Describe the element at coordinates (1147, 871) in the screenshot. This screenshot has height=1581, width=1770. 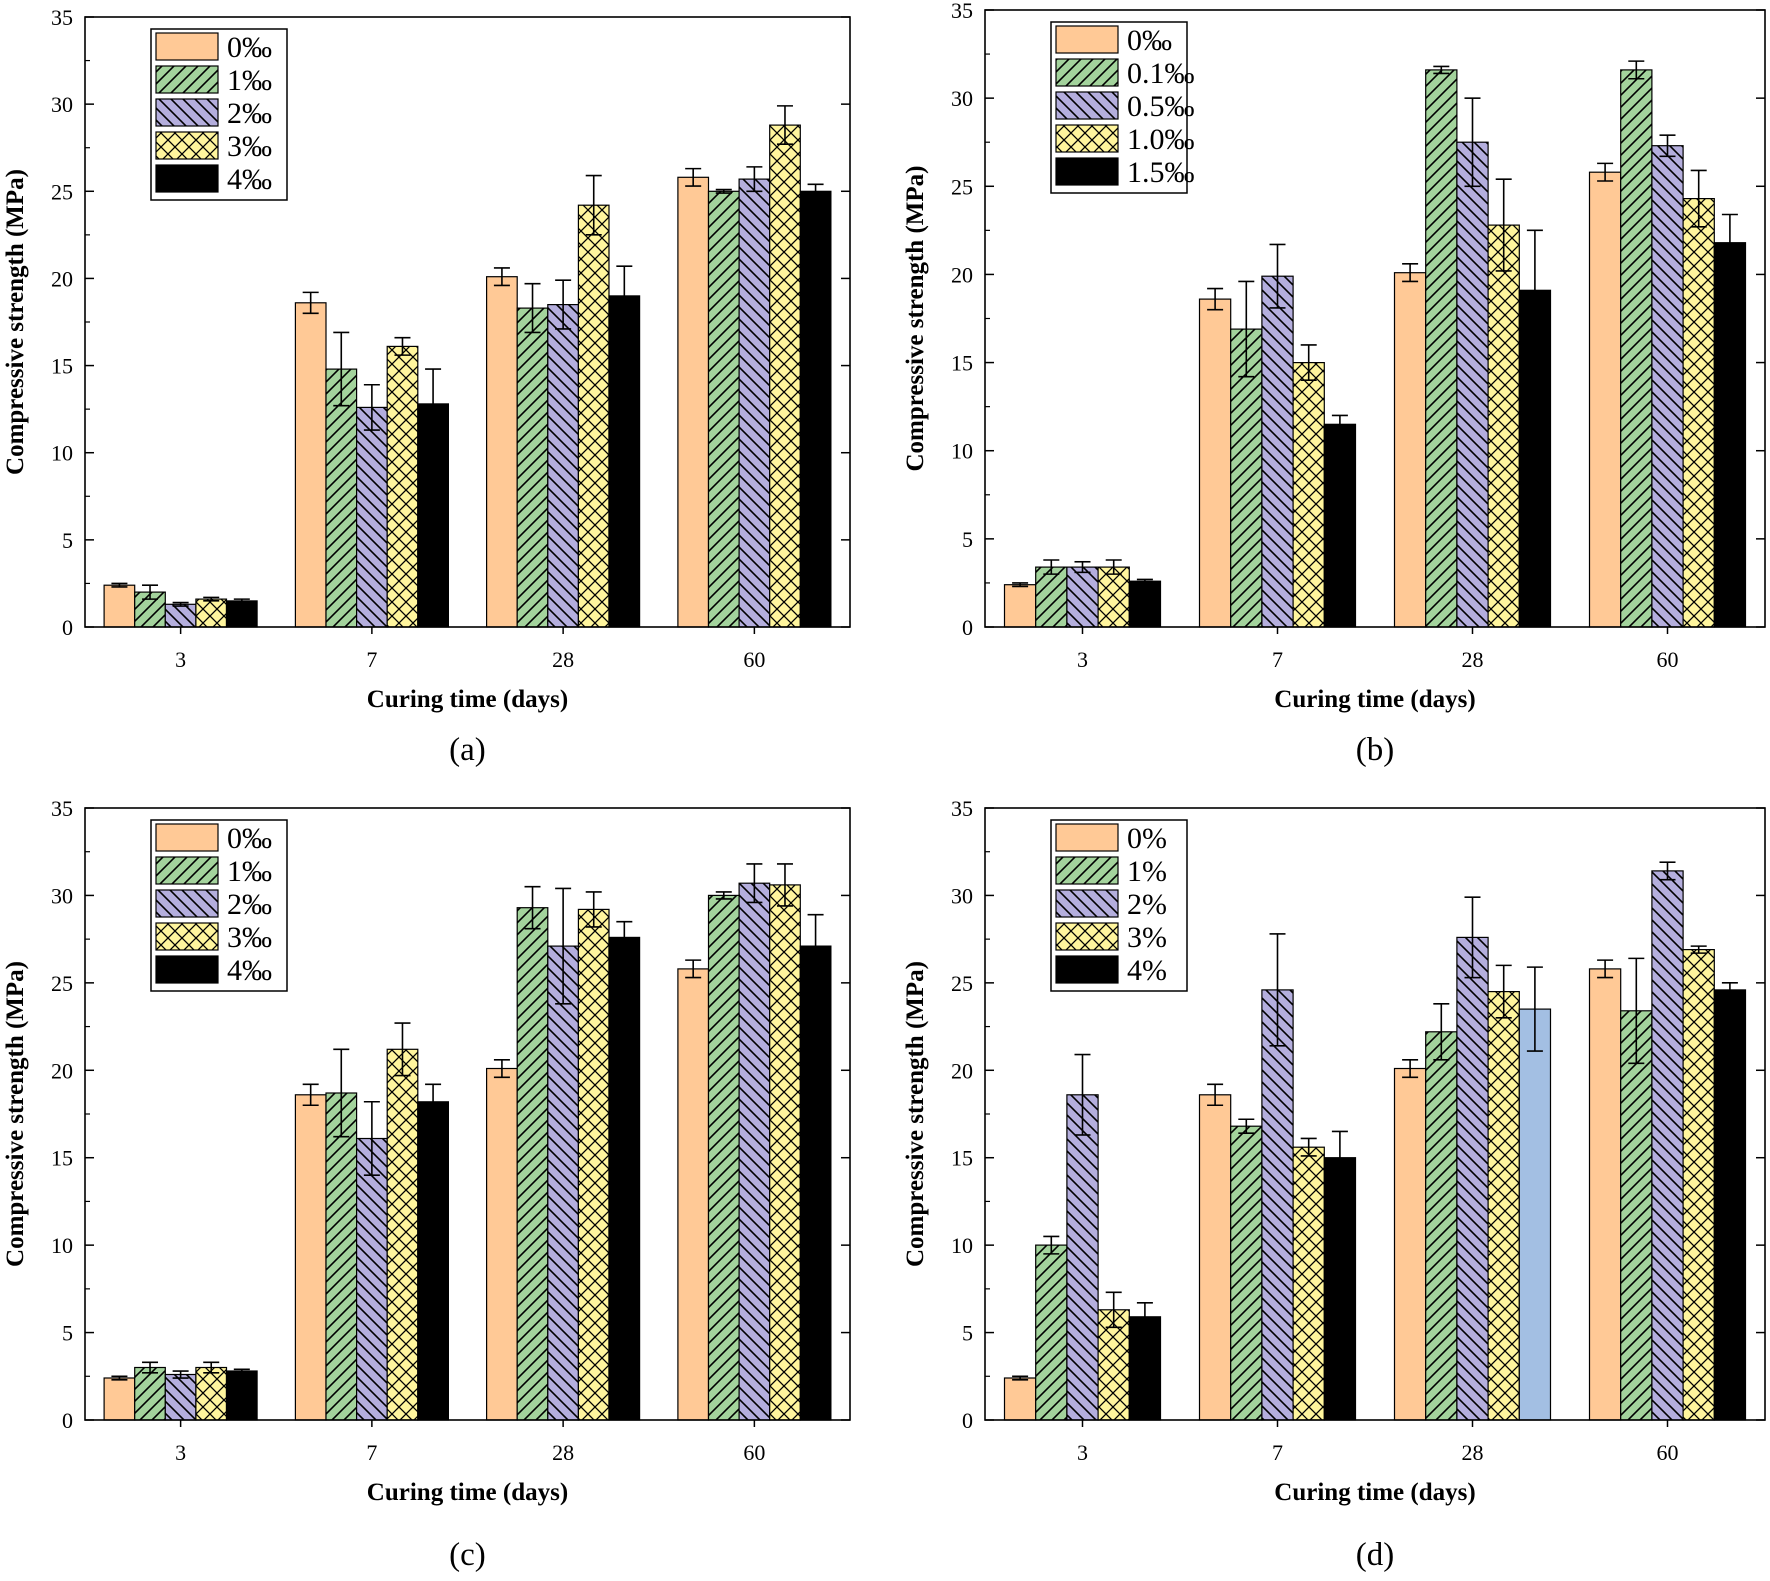
I see `legend-label-1: 1%` at that location.